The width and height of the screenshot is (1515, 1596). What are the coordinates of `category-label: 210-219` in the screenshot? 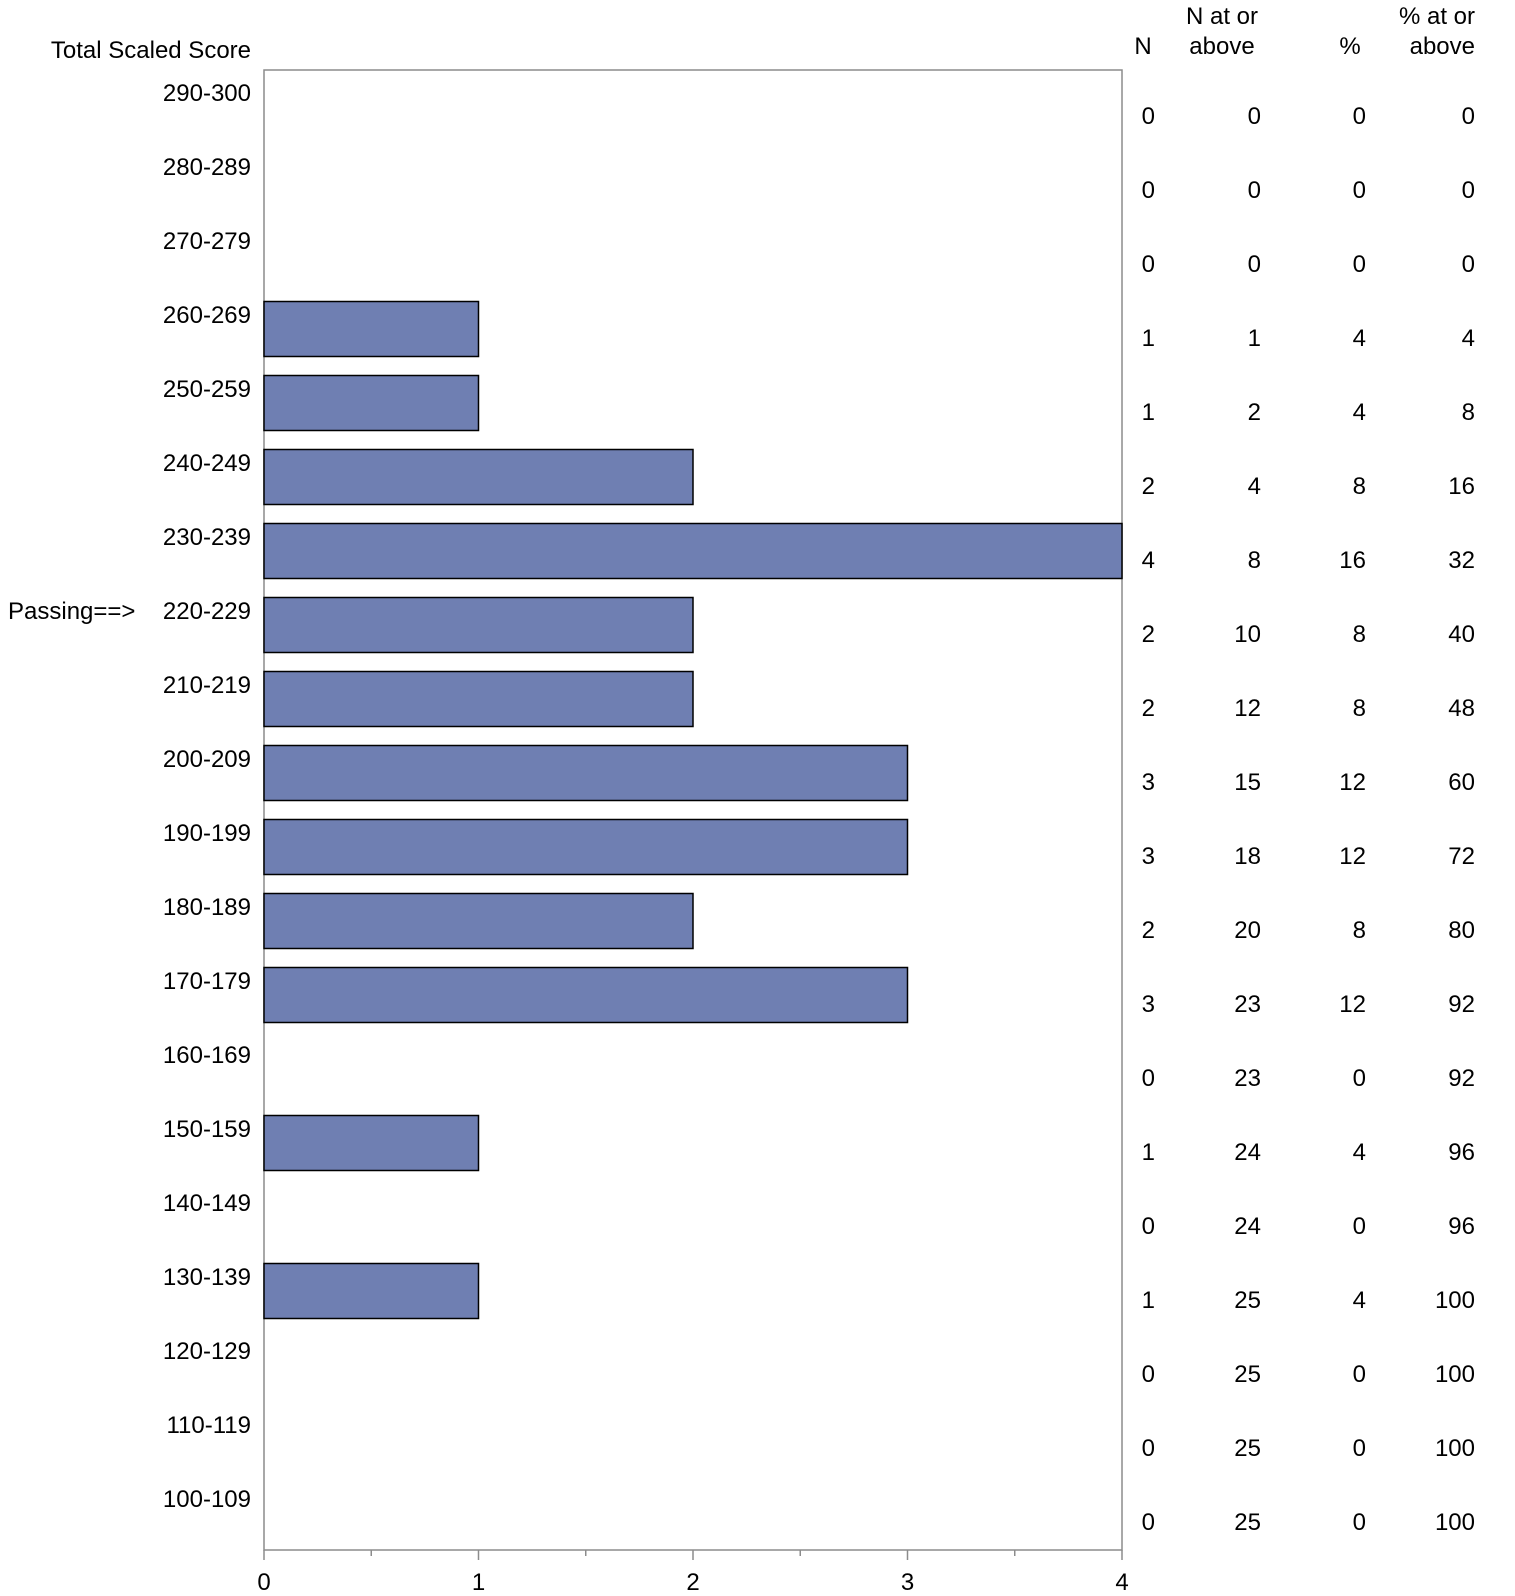 It's located at (207, 685).